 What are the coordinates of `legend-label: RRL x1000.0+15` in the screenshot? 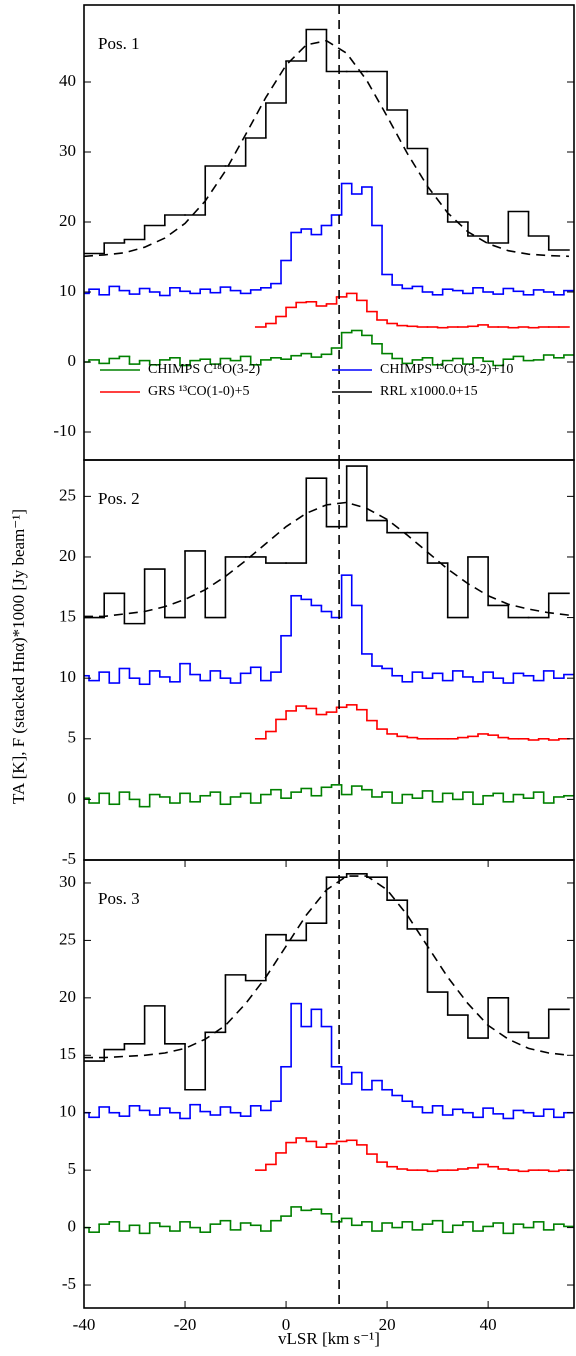 It's located at (429, 391).